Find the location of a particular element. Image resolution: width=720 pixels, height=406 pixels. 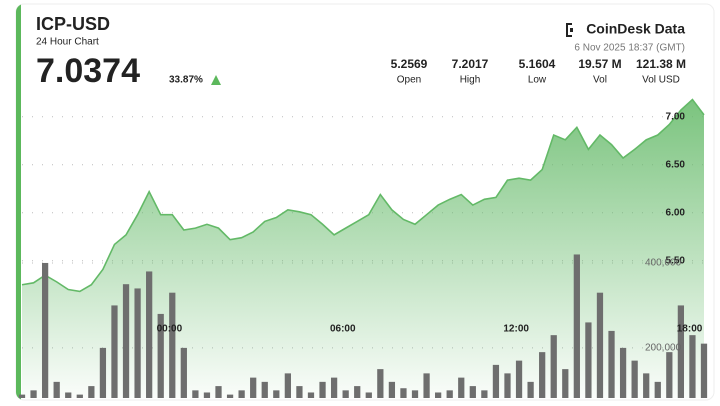

brand: CoinDesk Data is located at coordinates (635, 29).